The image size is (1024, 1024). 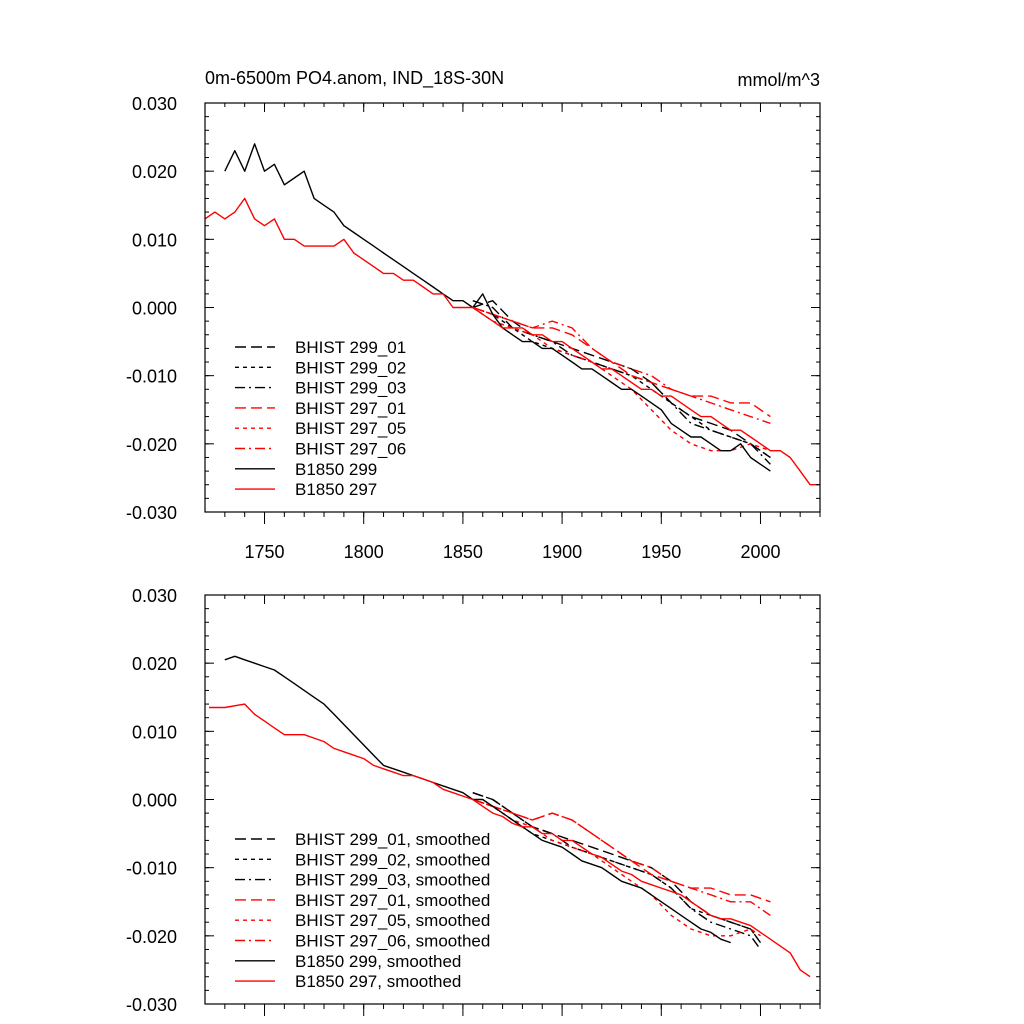 What do you see at coordinates (354, 78) in the screenshot?
I see `chart-title: 0m-6500m PO4.anom, IND_18S-30N` at bounding box center [354, 78].